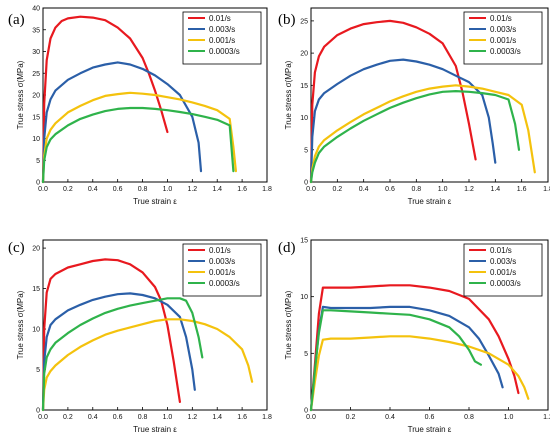 The image size is (550, 448). I want to click on y-tick-label: 30, so click(36, 52).